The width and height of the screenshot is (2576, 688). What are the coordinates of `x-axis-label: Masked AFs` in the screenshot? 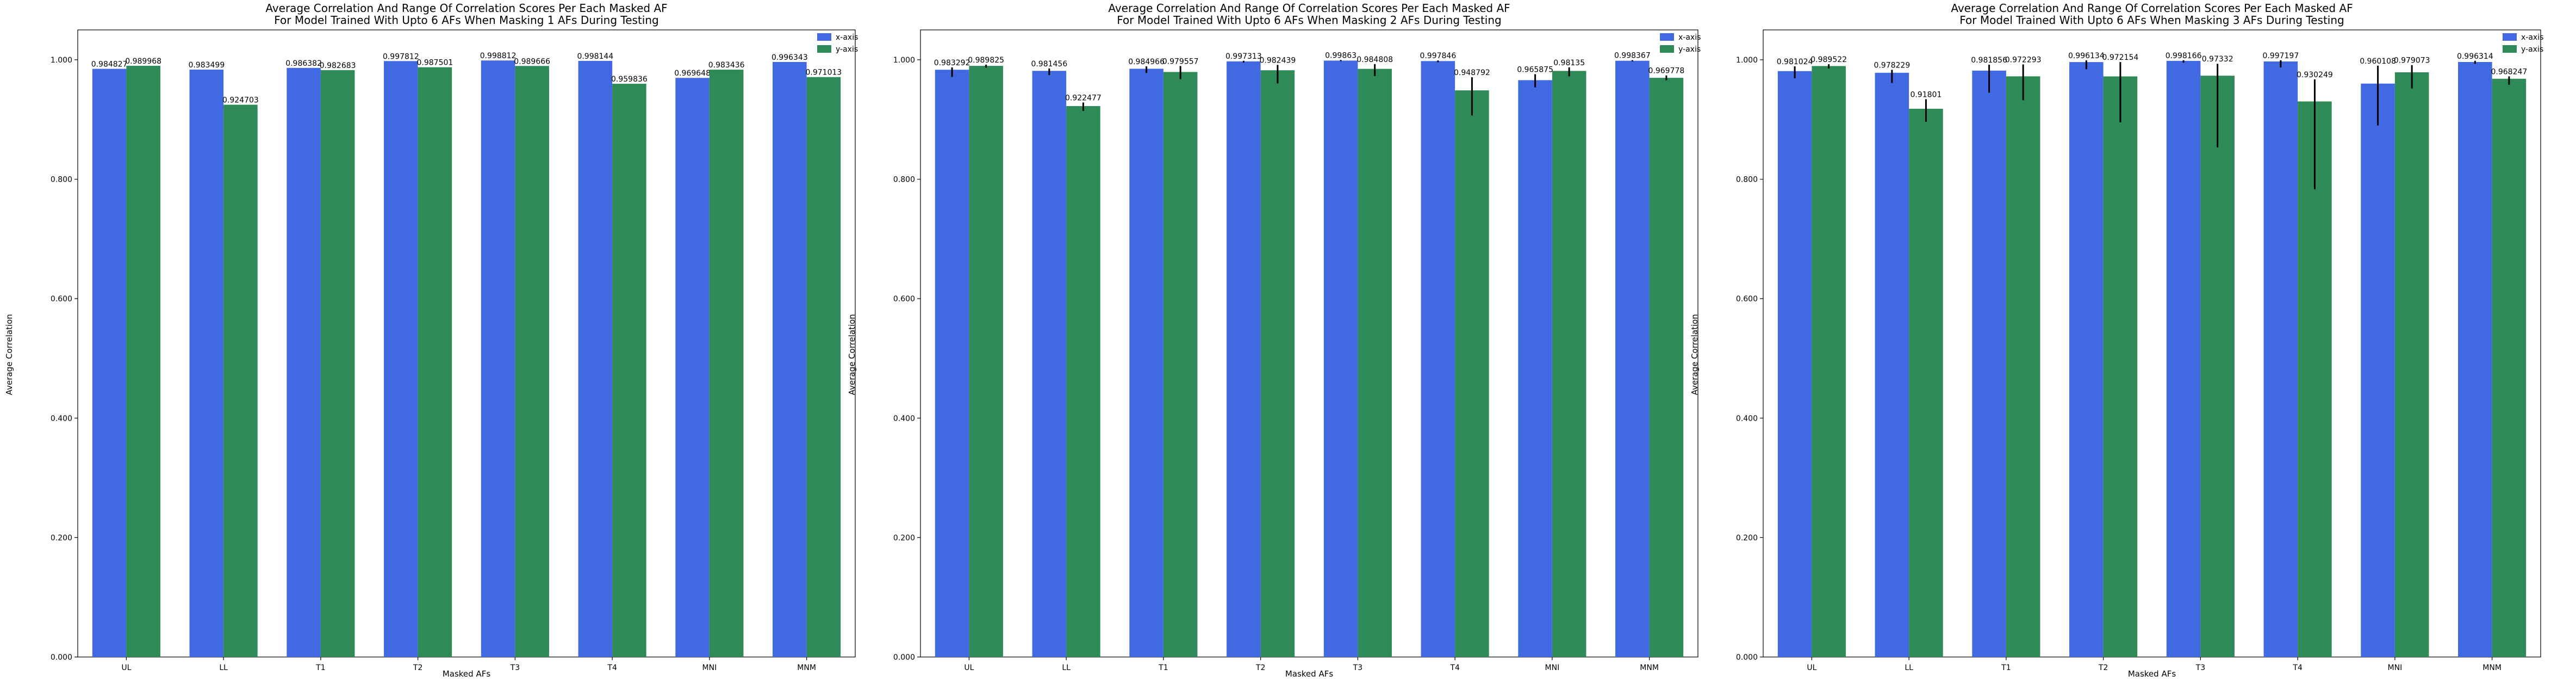 It's located at (1309, 674).